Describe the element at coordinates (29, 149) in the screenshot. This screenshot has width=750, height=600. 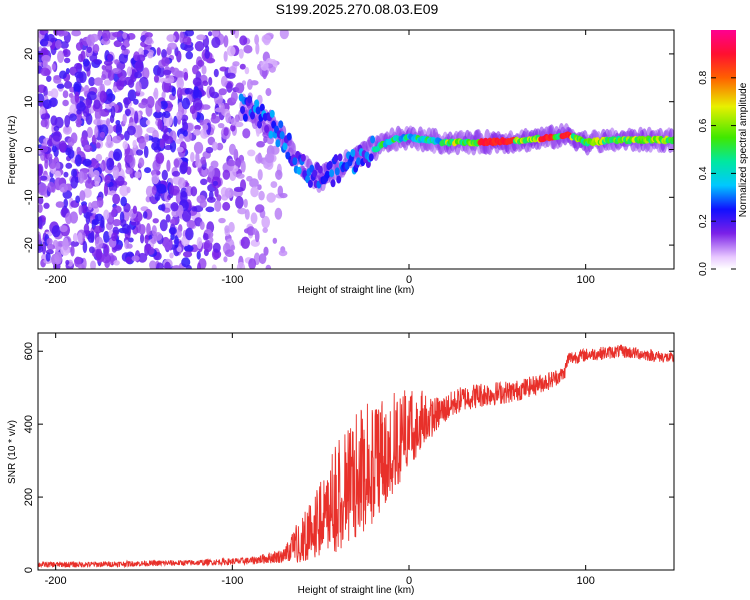
I see `y-tick-label: 0` at that location.